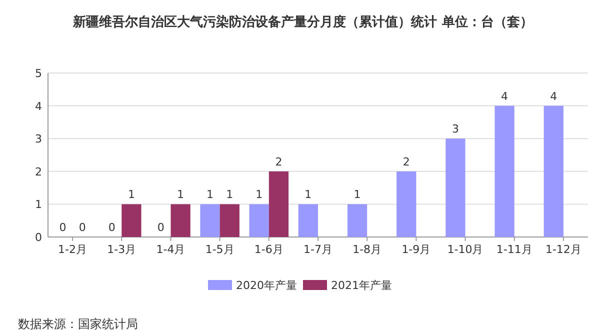 The width and height of the screenshot is (590, 330). I want to click on x-tick-label: 1-3月, so click(121, 249).